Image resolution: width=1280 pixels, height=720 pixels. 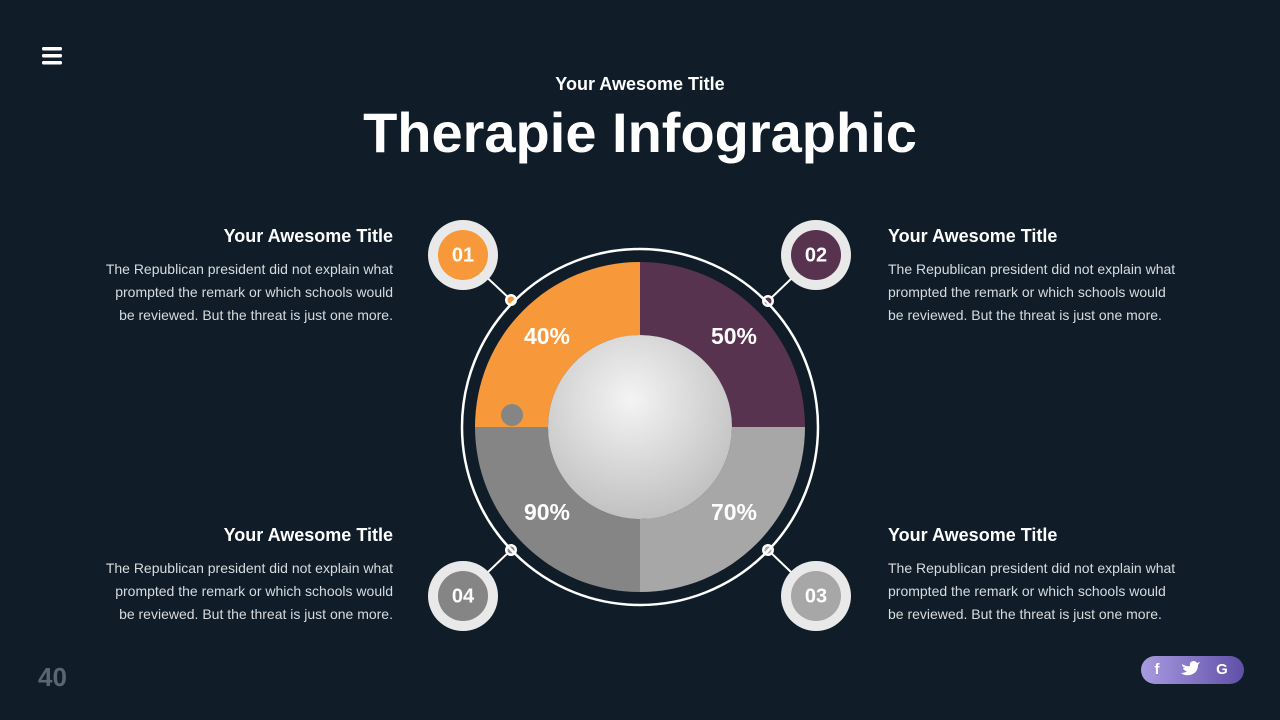 I want to click on title: Therapie Infographic, so click(x=640, y=132).